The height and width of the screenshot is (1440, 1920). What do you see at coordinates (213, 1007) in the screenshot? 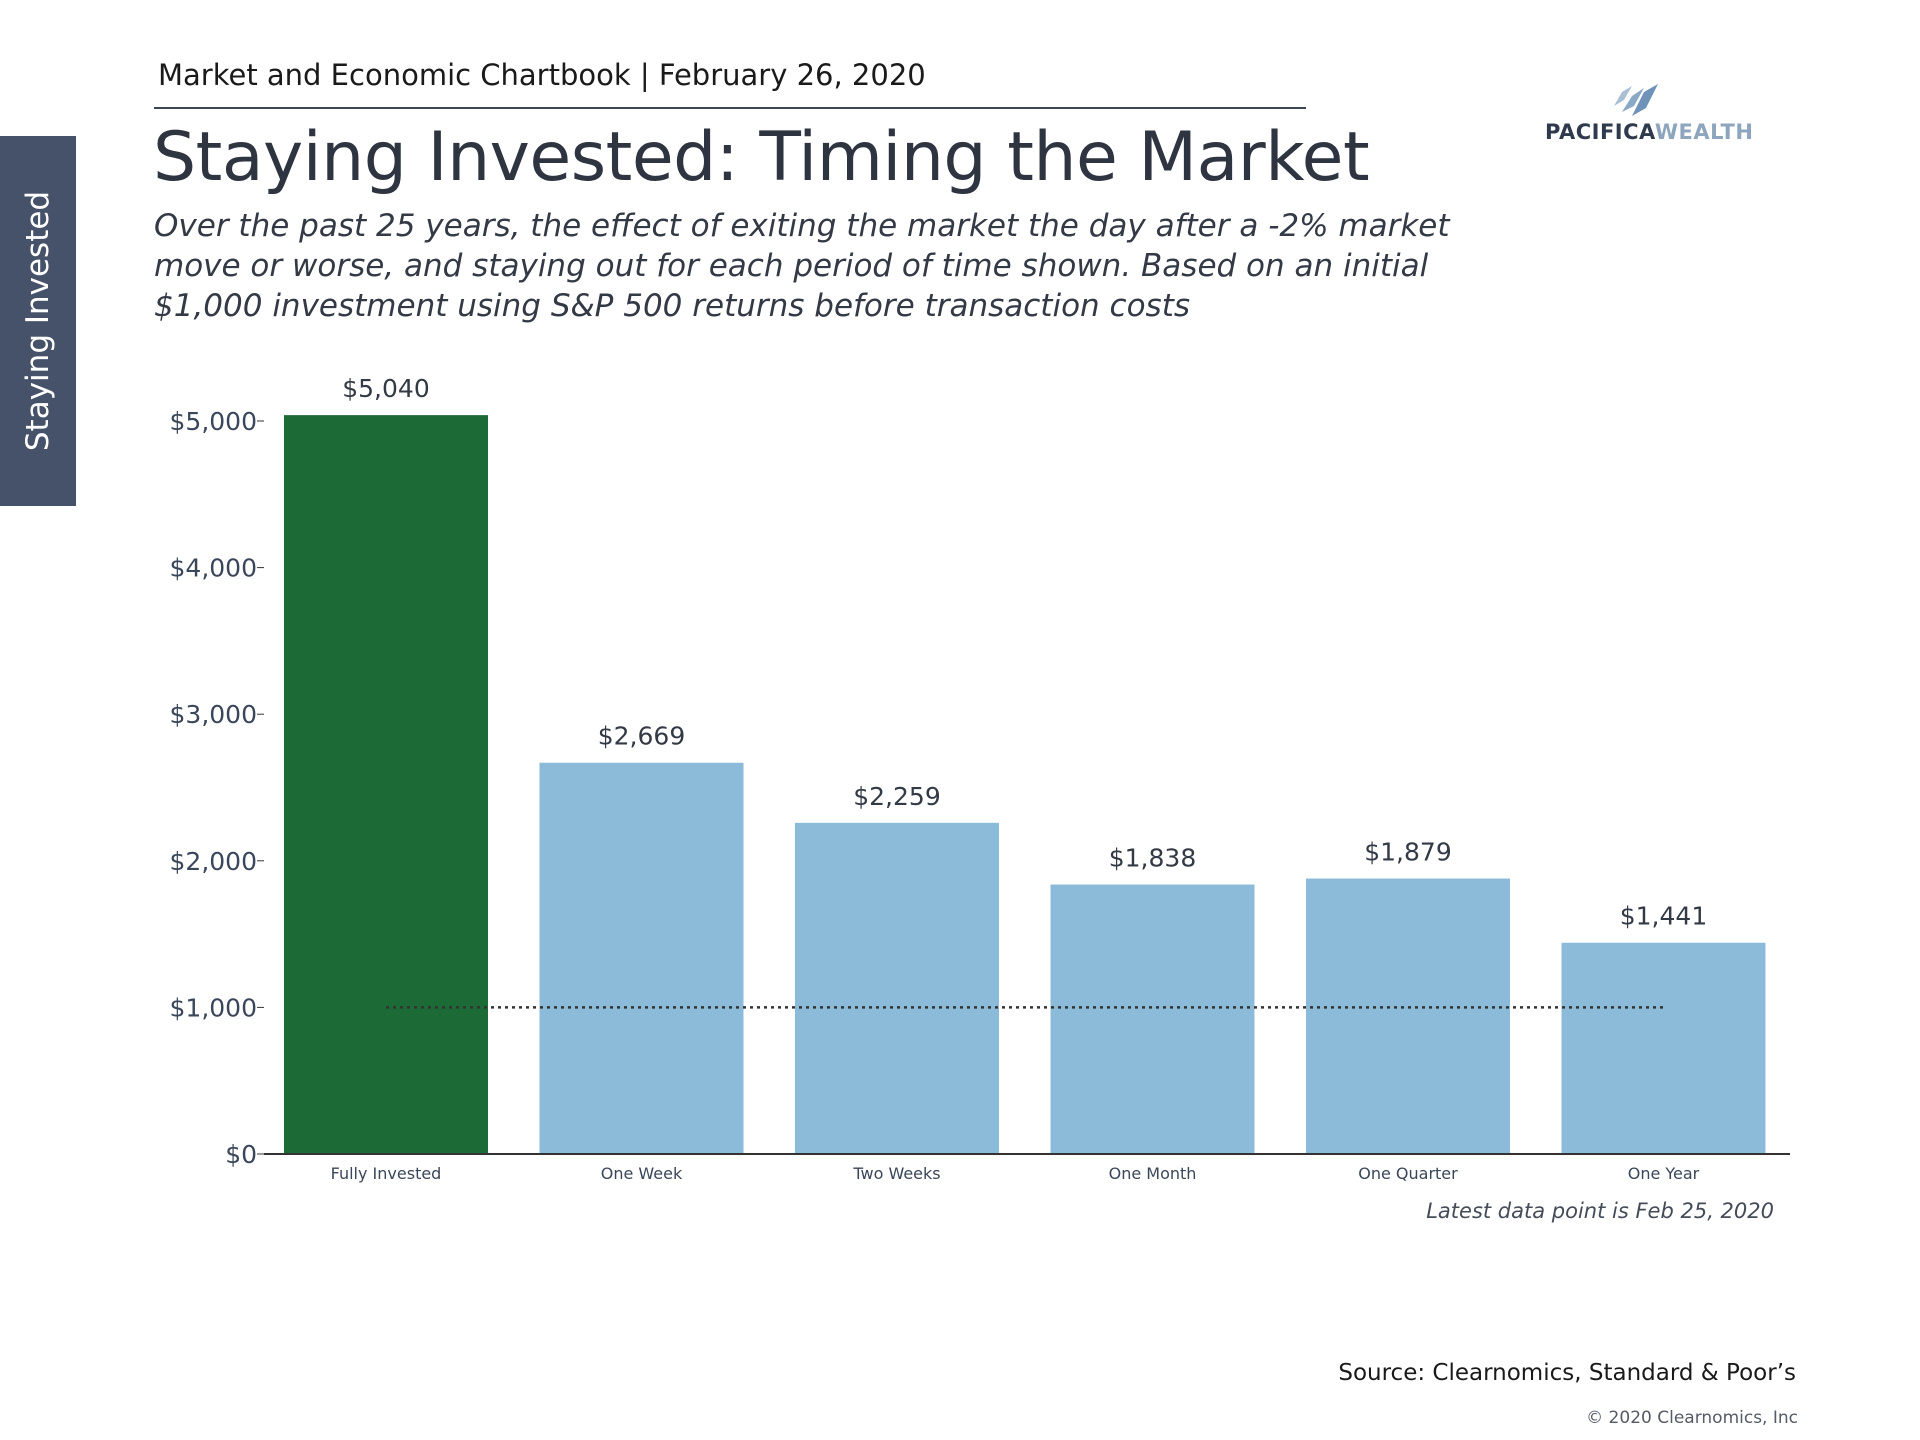
I see `y-tick-label: $1,000` at bounding box center [213, 1007].